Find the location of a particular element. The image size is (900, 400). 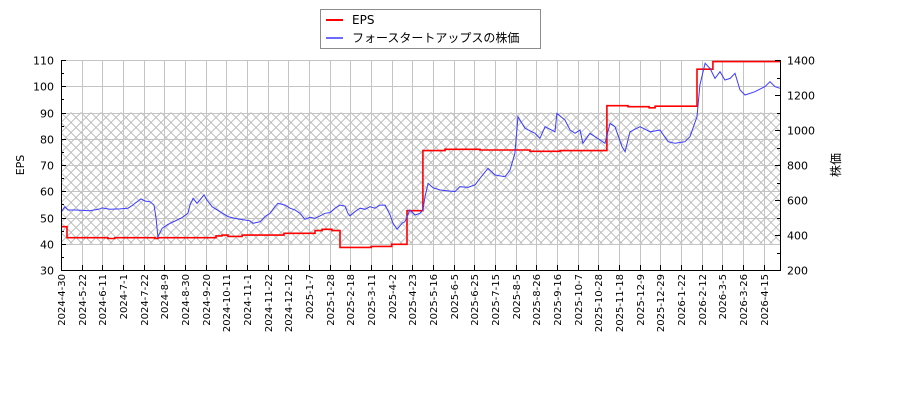

x-tick-label: 2025-6-25 is located at coordinates (475, 300).